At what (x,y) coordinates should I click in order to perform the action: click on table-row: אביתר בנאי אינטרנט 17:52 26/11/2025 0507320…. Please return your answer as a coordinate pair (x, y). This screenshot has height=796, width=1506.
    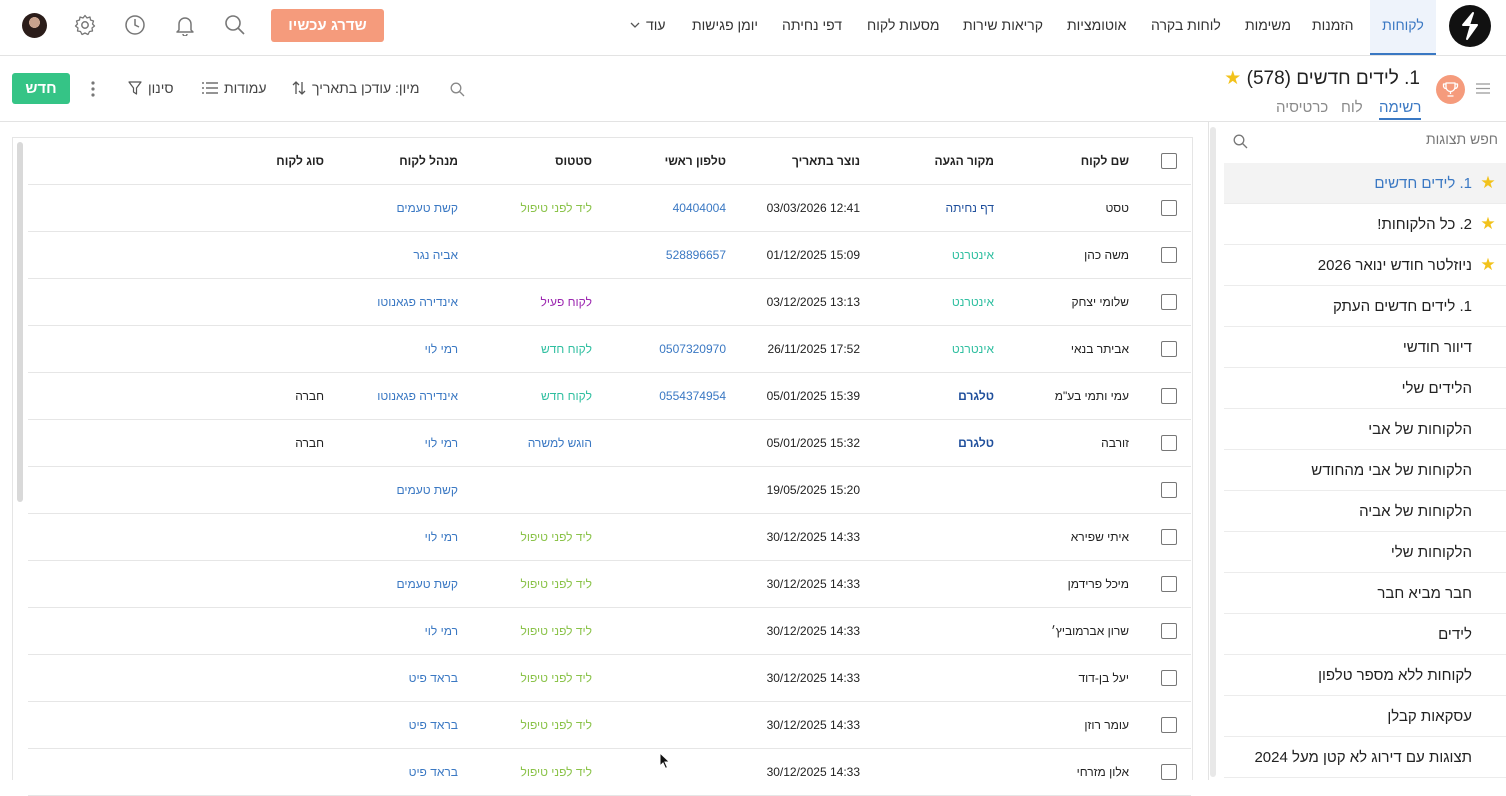
    Looking at the image, I should click on (609, 349).